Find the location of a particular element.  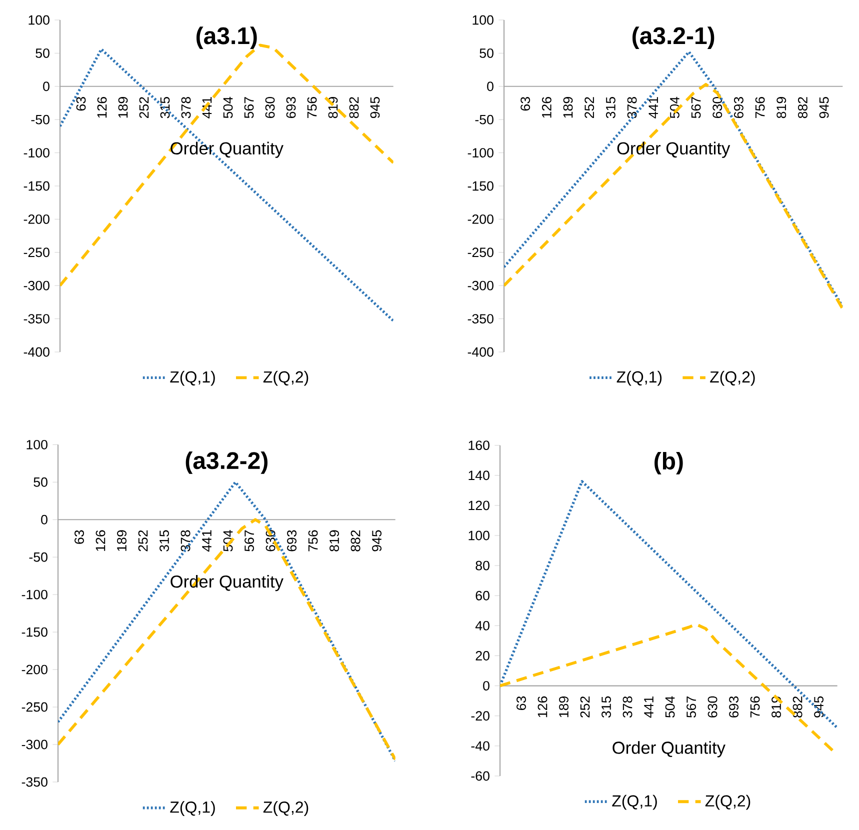

y-tick-label: 20 is located at coordinates (483, 655).